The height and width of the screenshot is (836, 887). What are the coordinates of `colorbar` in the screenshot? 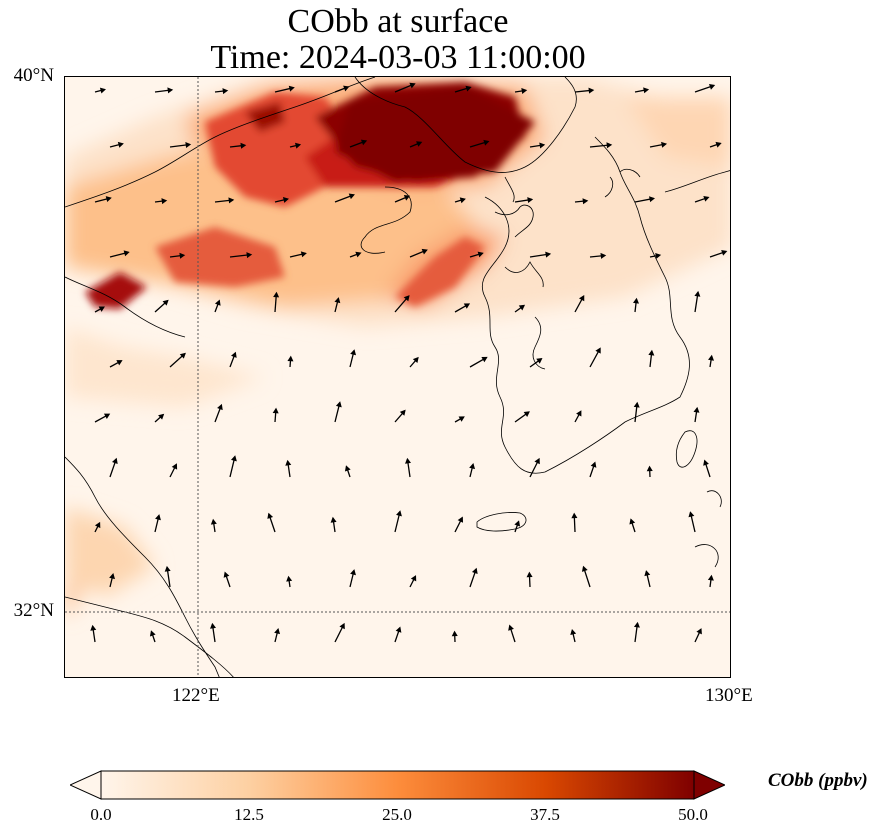 It's located at (397, 785).